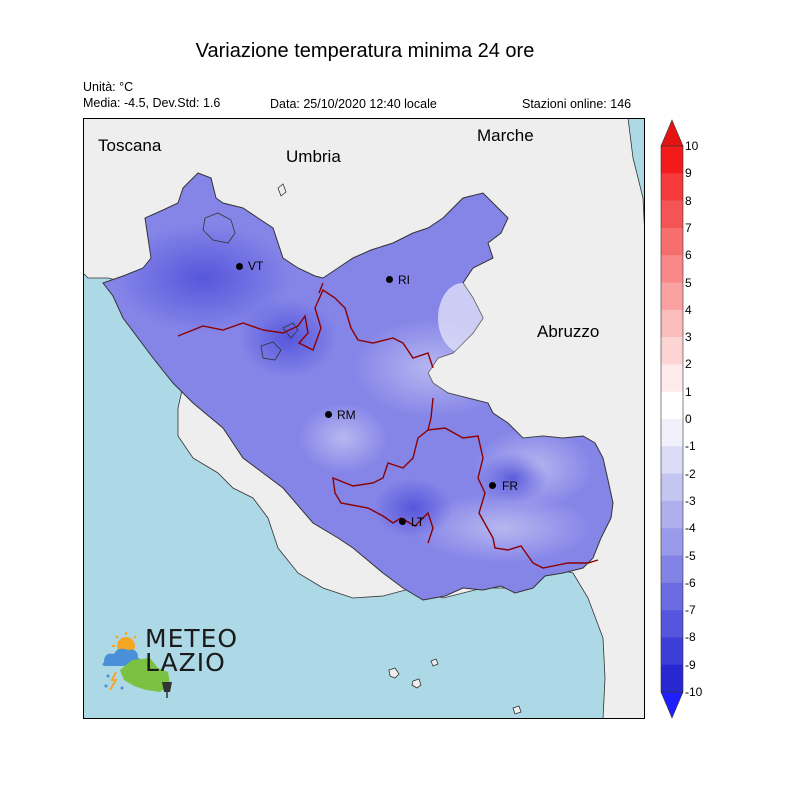  What do you see at coordinates (239, 266) in the screenshot?
I see `city-dot-vt` at bounding box center [239, 266].